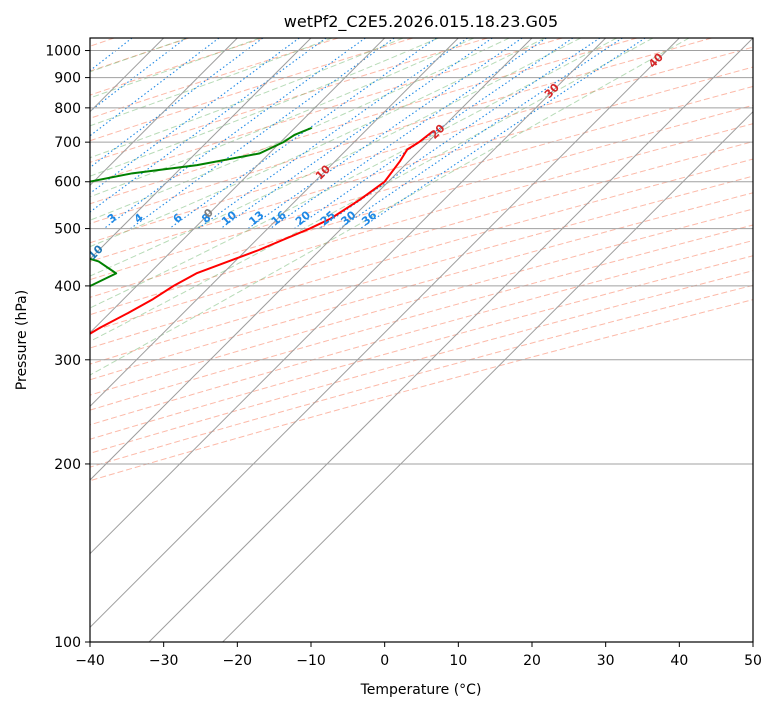 This screenshot has width=775, height=708. Describe the element at coordinates (311, 661) in the screenshot. I see `x-tick-label: −10` at that location.